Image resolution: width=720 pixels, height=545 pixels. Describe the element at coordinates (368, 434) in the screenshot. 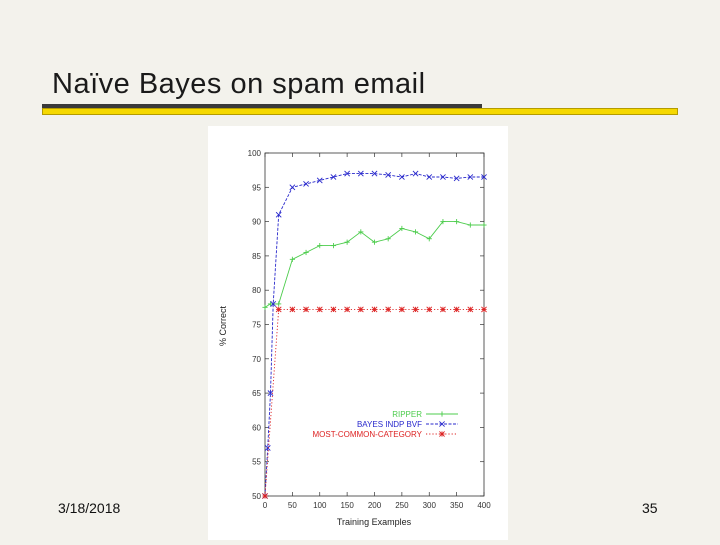

I see `legend-label: MOST-COMMON-CATEGORY` at that location.